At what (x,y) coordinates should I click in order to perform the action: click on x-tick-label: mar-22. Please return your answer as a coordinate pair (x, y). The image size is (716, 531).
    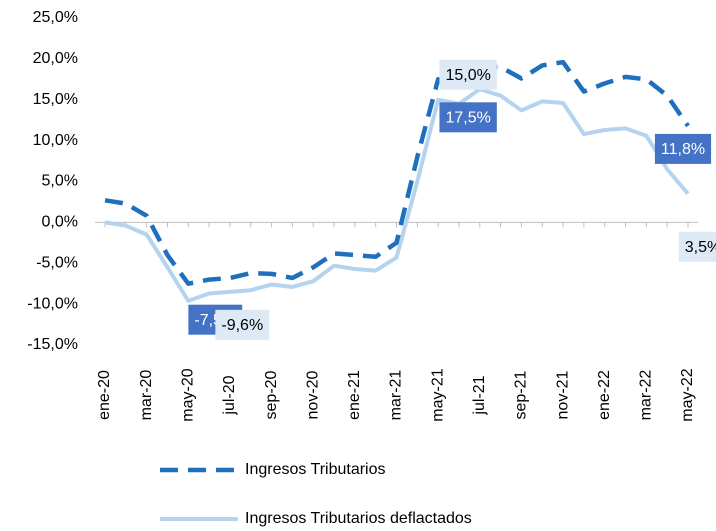
    Looking at the image, I should click on (646, 395).